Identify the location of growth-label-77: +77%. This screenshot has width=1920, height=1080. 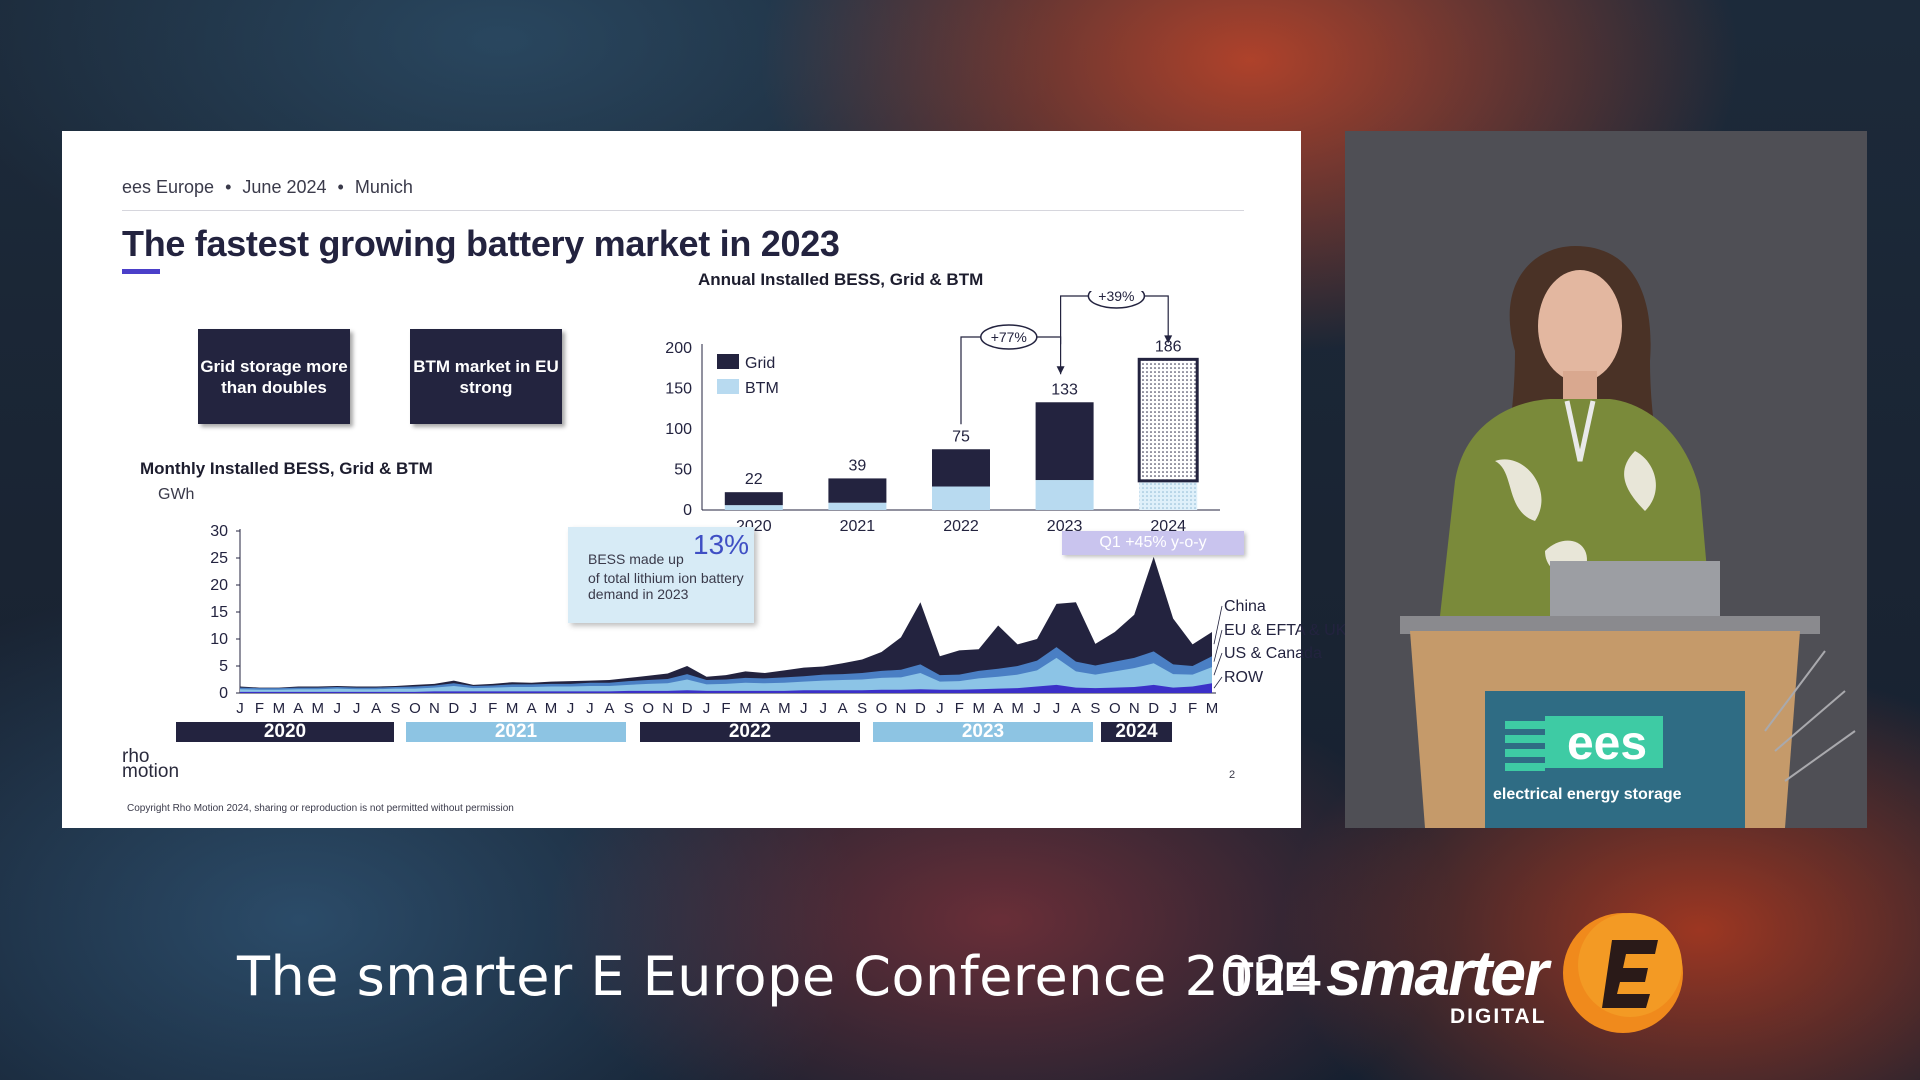
(1009, 337).